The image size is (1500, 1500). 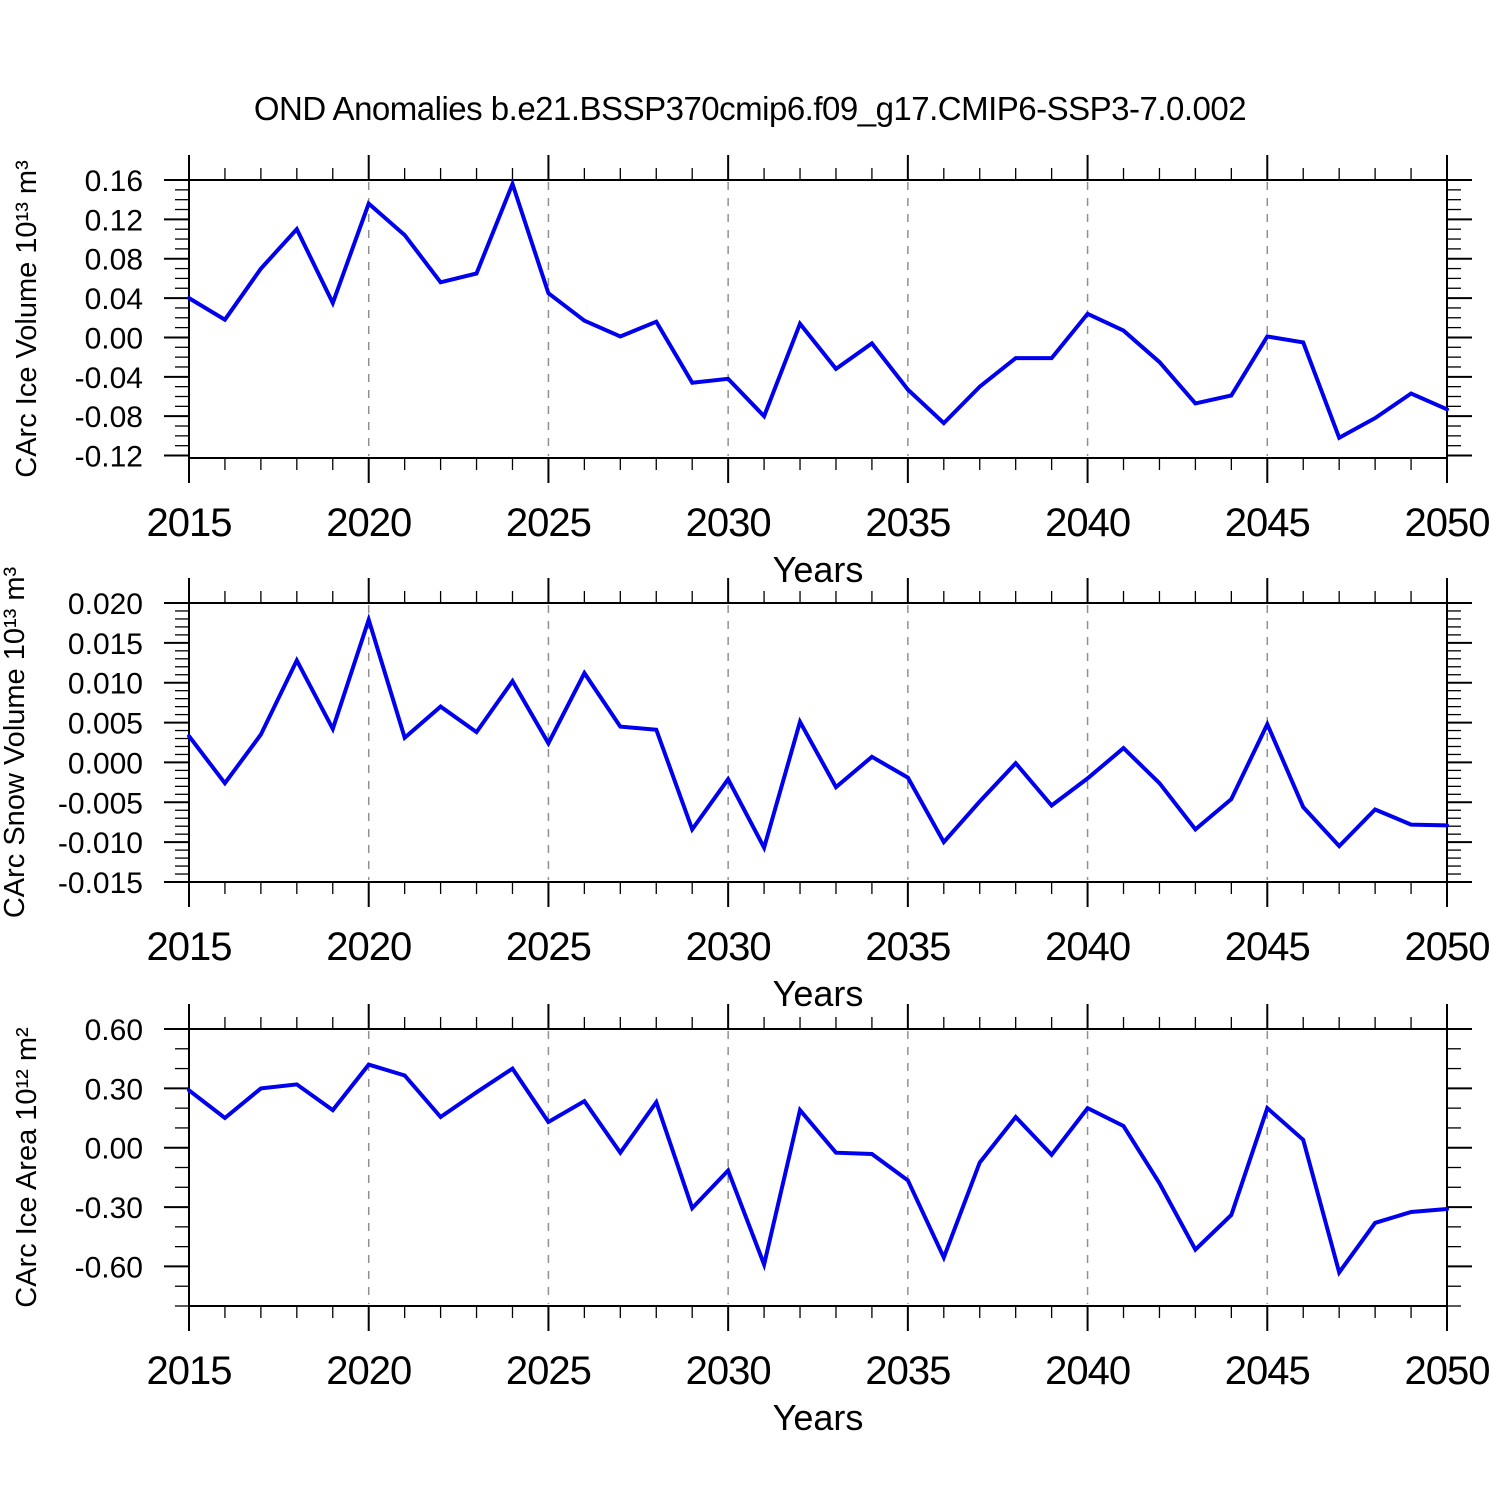 I want to click on y-axis-title: CArc Ice Volume 10¹³ m³, so click(x=27, y=319).